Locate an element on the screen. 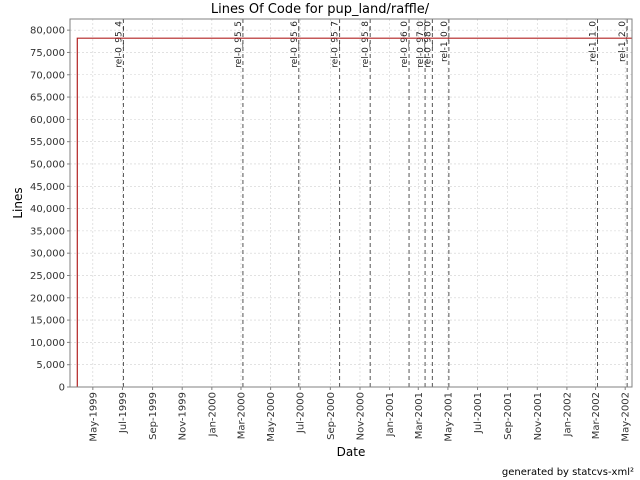 The width and height of the screenshot is (640, 480). x-tick-label: Nov-1999 is located at coordinates (183, 416).